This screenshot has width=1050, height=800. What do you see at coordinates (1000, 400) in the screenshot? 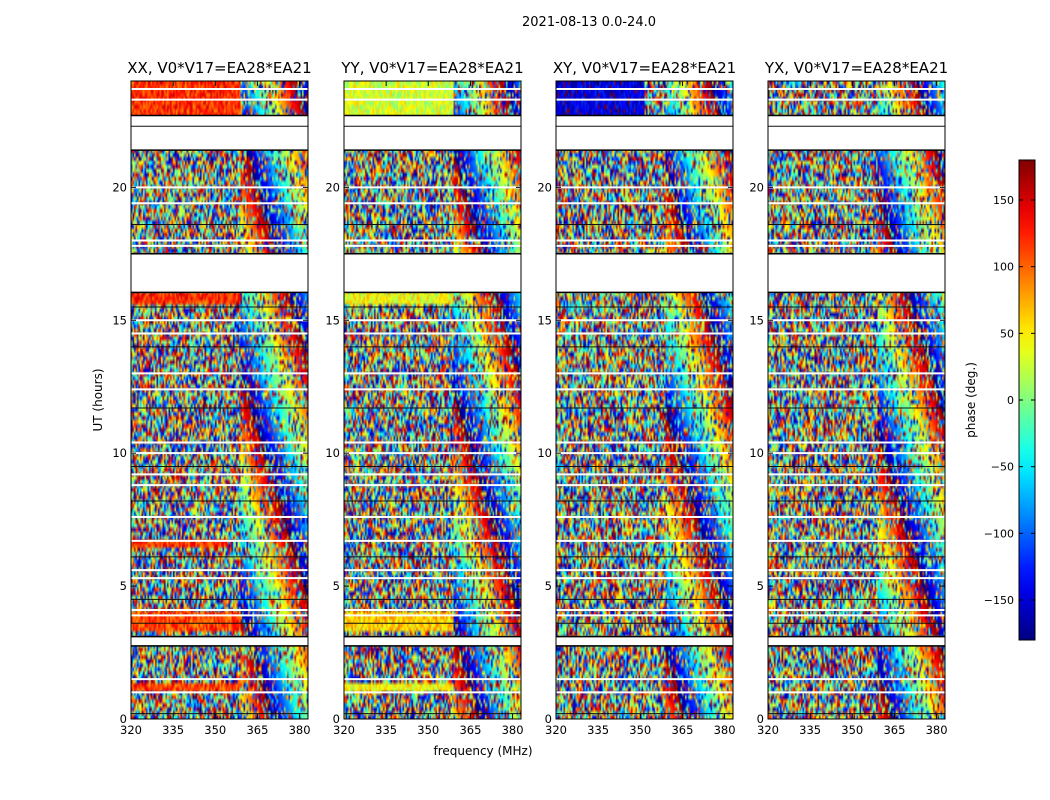
I see `colorbar: 150 100 50 0 −50 −100 −150 phase (deg.)` at bounding box center [1000, 400].